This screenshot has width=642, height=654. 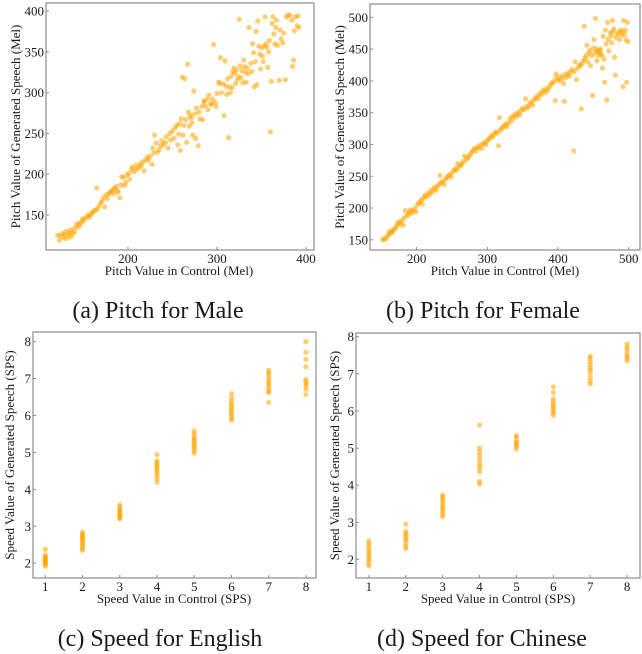 What do you see at coordinates (488, 258) in the screenshot?
I see `x-tick-label: 300` at bounding box center [488, 258].